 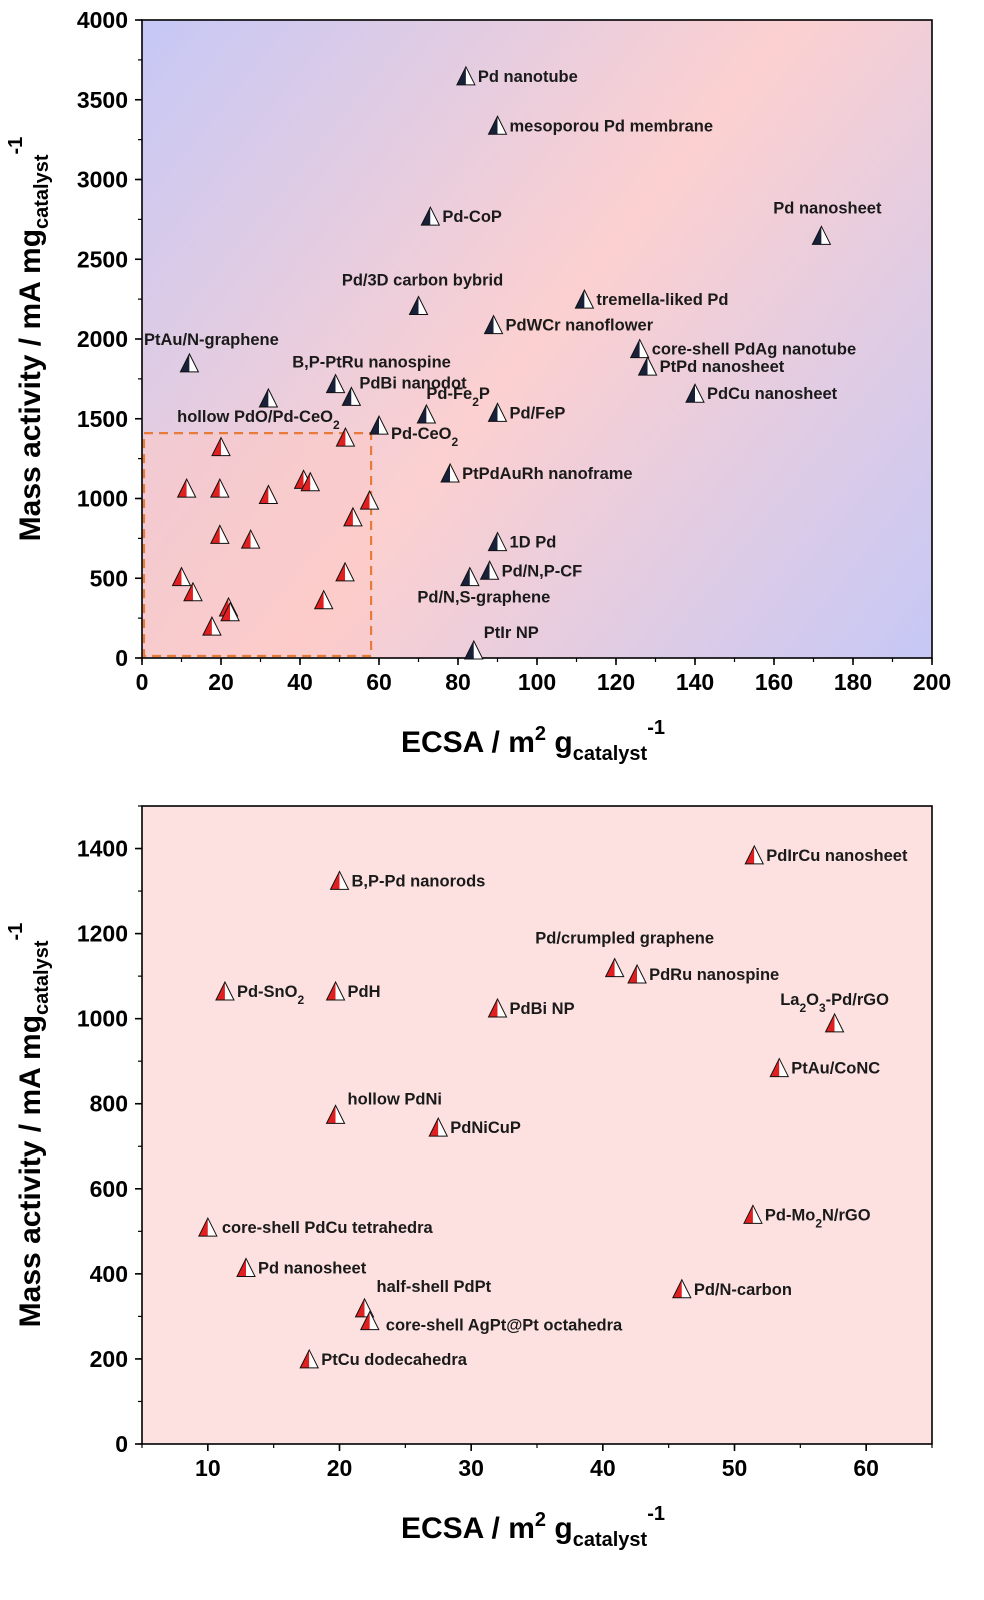 What do you see at coordinates (483, 598) in the screenshot?
I see `point-label: Pd/N,S-graphene` at bounding box center [483, 598].